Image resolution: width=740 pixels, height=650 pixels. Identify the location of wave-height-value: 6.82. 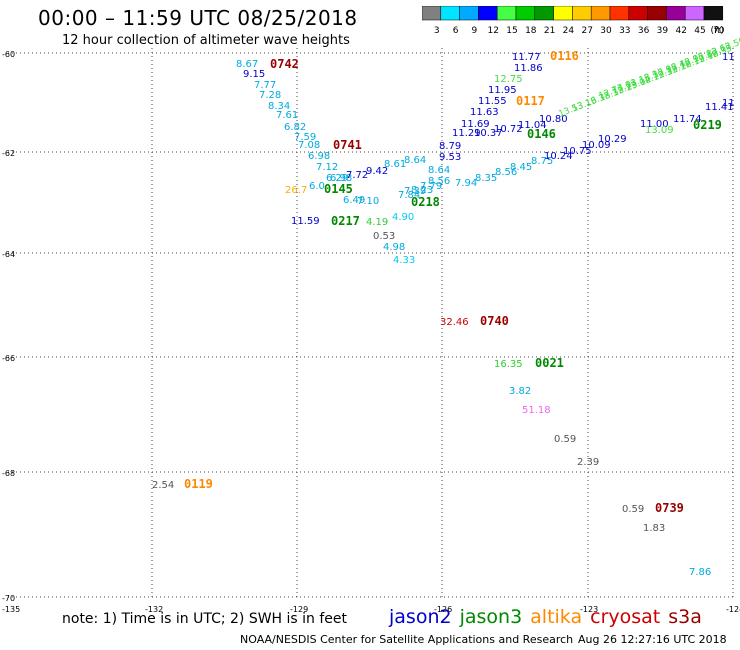
(295, 127).